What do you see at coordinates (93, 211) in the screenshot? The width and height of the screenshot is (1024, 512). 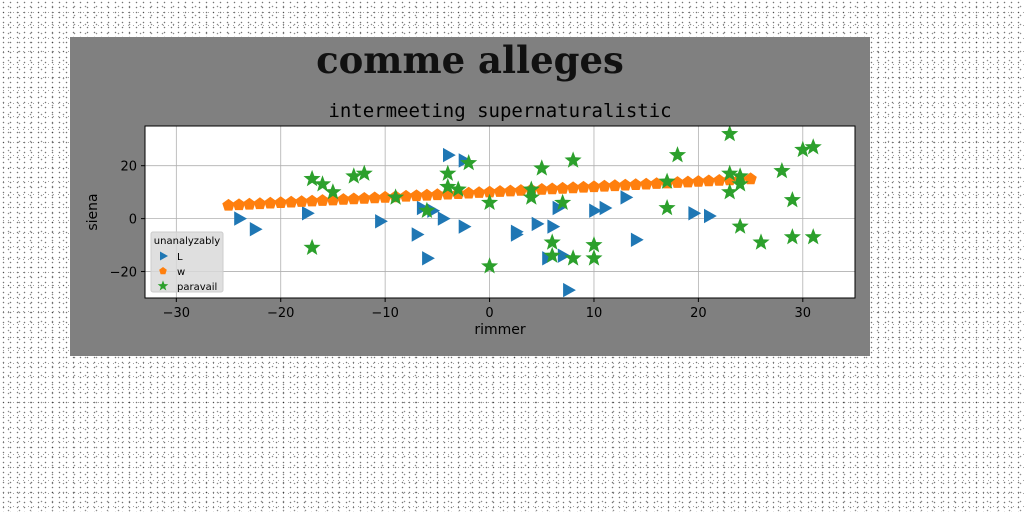 I see `y-axis-label: siena` at bounding box center [93, 211].